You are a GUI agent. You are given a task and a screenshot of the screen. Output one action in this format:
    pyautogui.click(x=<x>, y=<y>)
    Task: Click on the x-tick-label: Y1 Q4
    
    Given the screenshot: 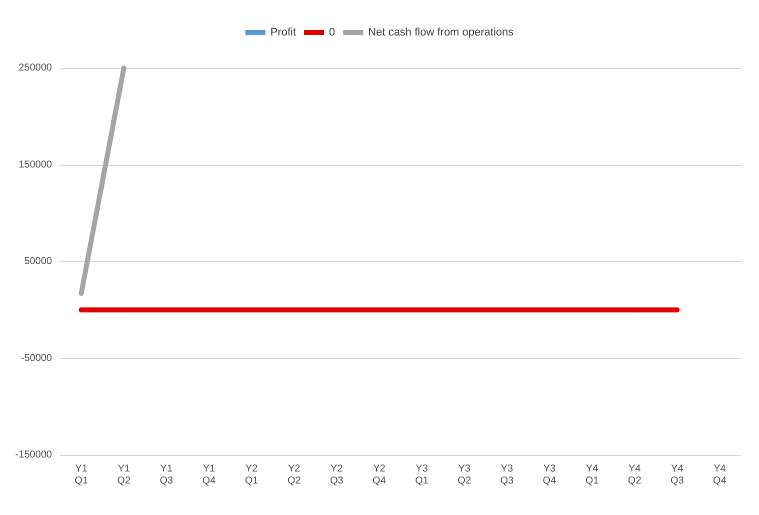 What is the action you would take?
    pyautogui.click(x=209, y=475)
    